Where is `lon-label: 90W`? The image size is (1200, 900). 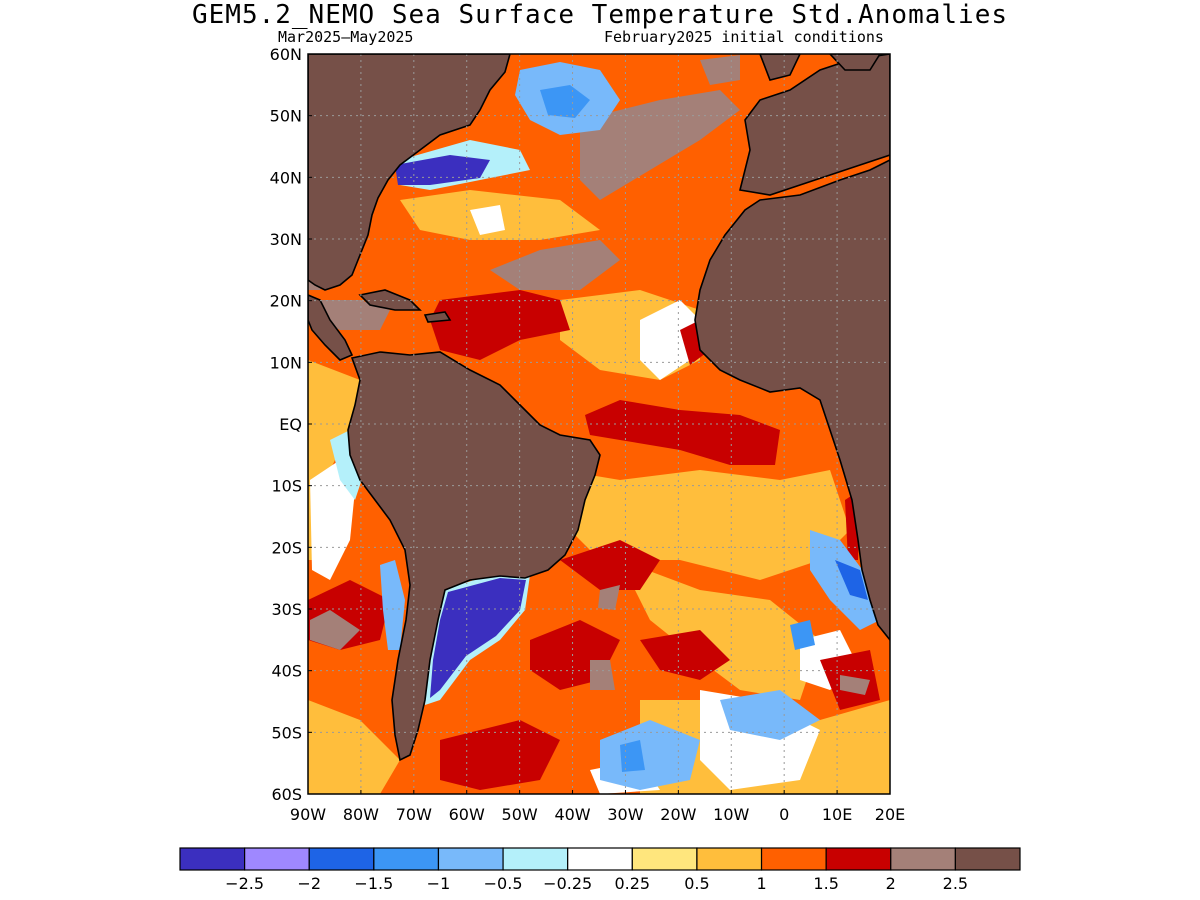 lon-label: 90W is located at coordinates (308, 814).